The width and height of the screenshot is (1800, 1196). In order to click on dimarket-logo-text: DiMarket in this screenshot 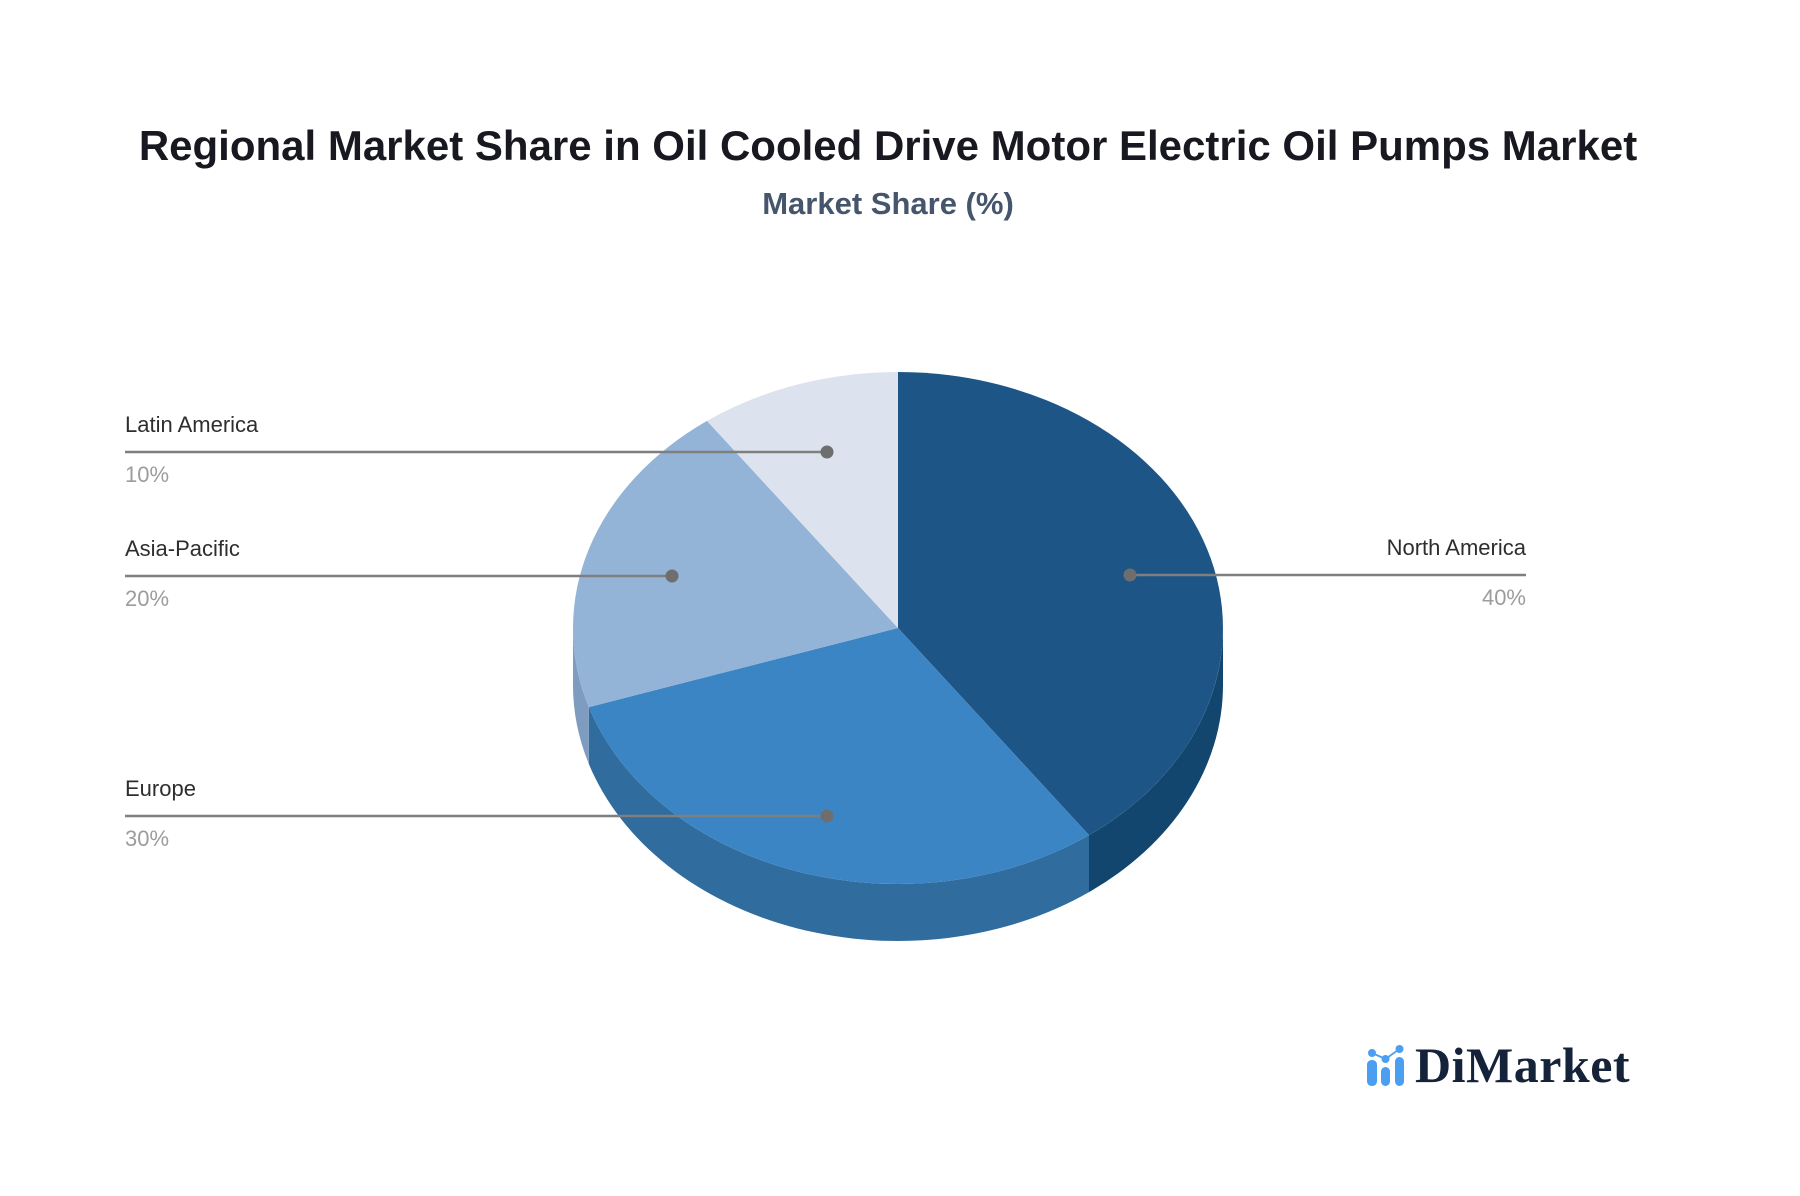, I will do `click(1523, 1065)`.